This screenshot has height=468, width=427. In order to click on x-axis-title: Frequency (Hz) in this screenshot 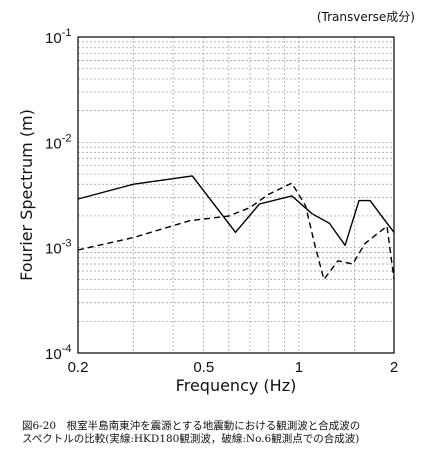, I will do `click(236, 385)`.